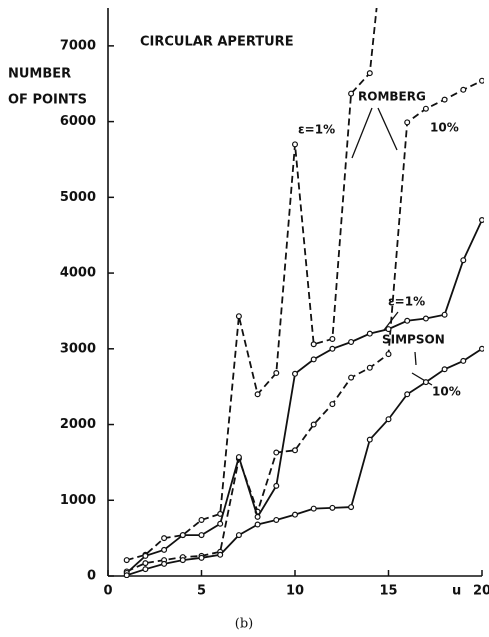  I want to click on y-axis-label: OF POINTS, so click(47, 100).